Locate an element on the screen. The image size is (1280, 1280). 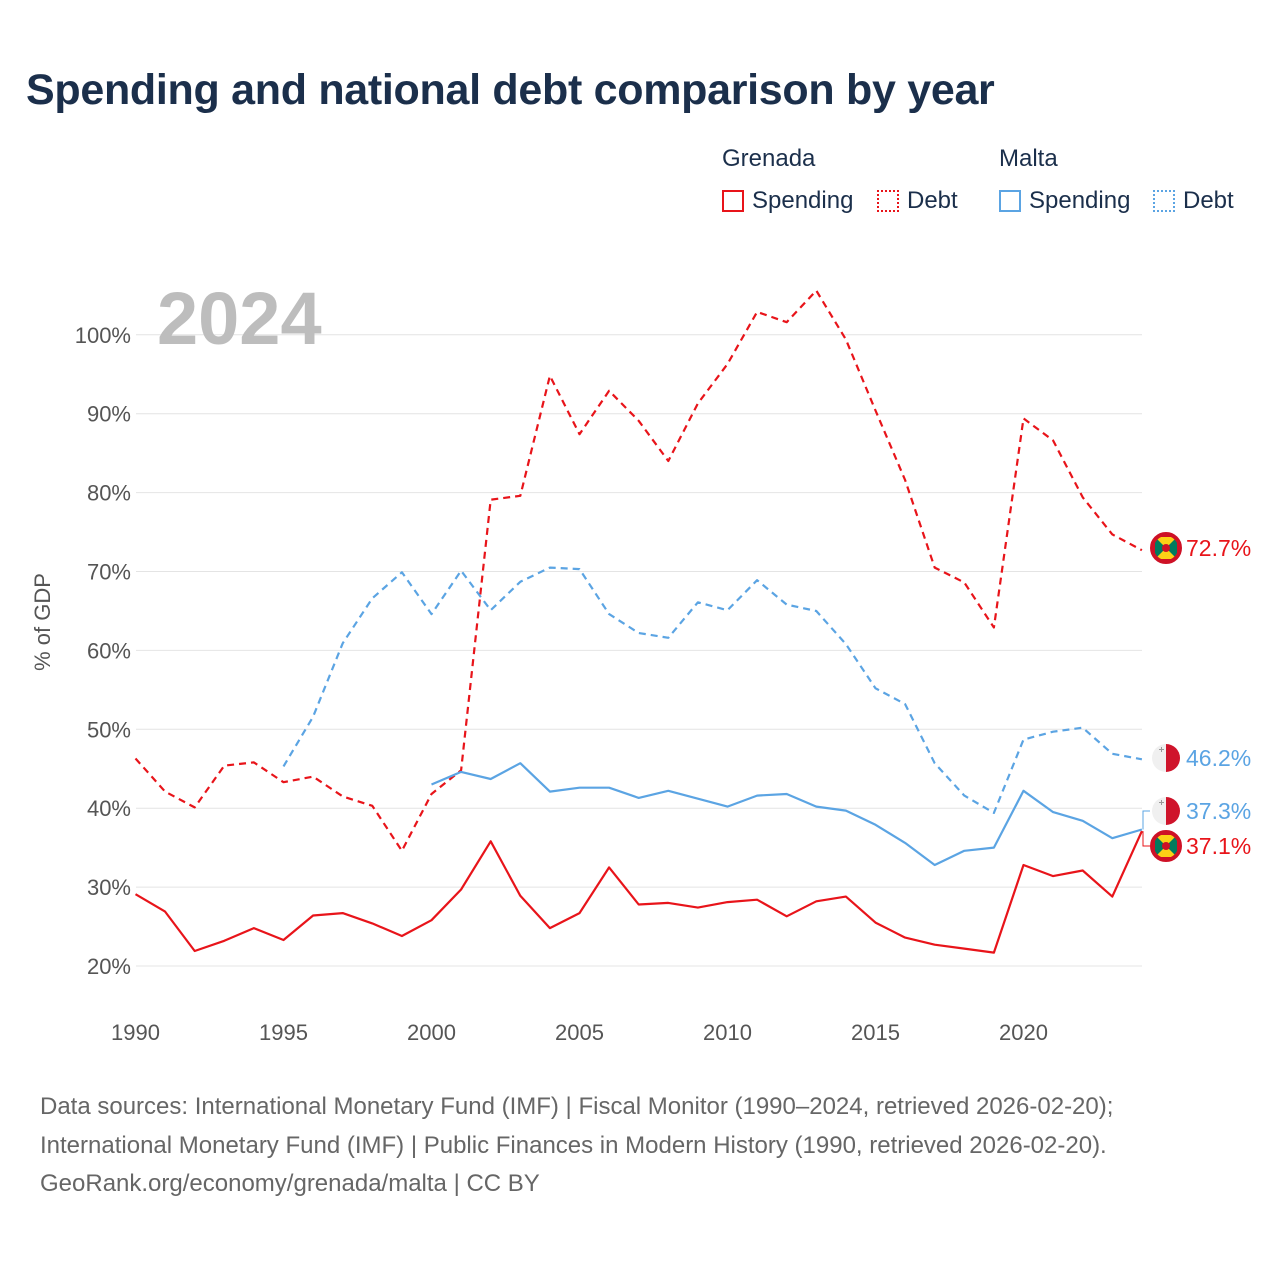
y-tick-label: 60% is located at coordinates (109, 650).